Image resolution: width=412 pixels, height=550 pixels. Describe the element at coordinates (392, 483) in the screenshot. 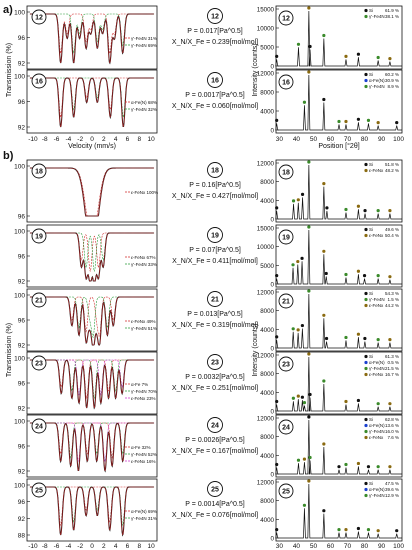

I see `xrd-legend-value-25-0: 47.5 %` at that location.